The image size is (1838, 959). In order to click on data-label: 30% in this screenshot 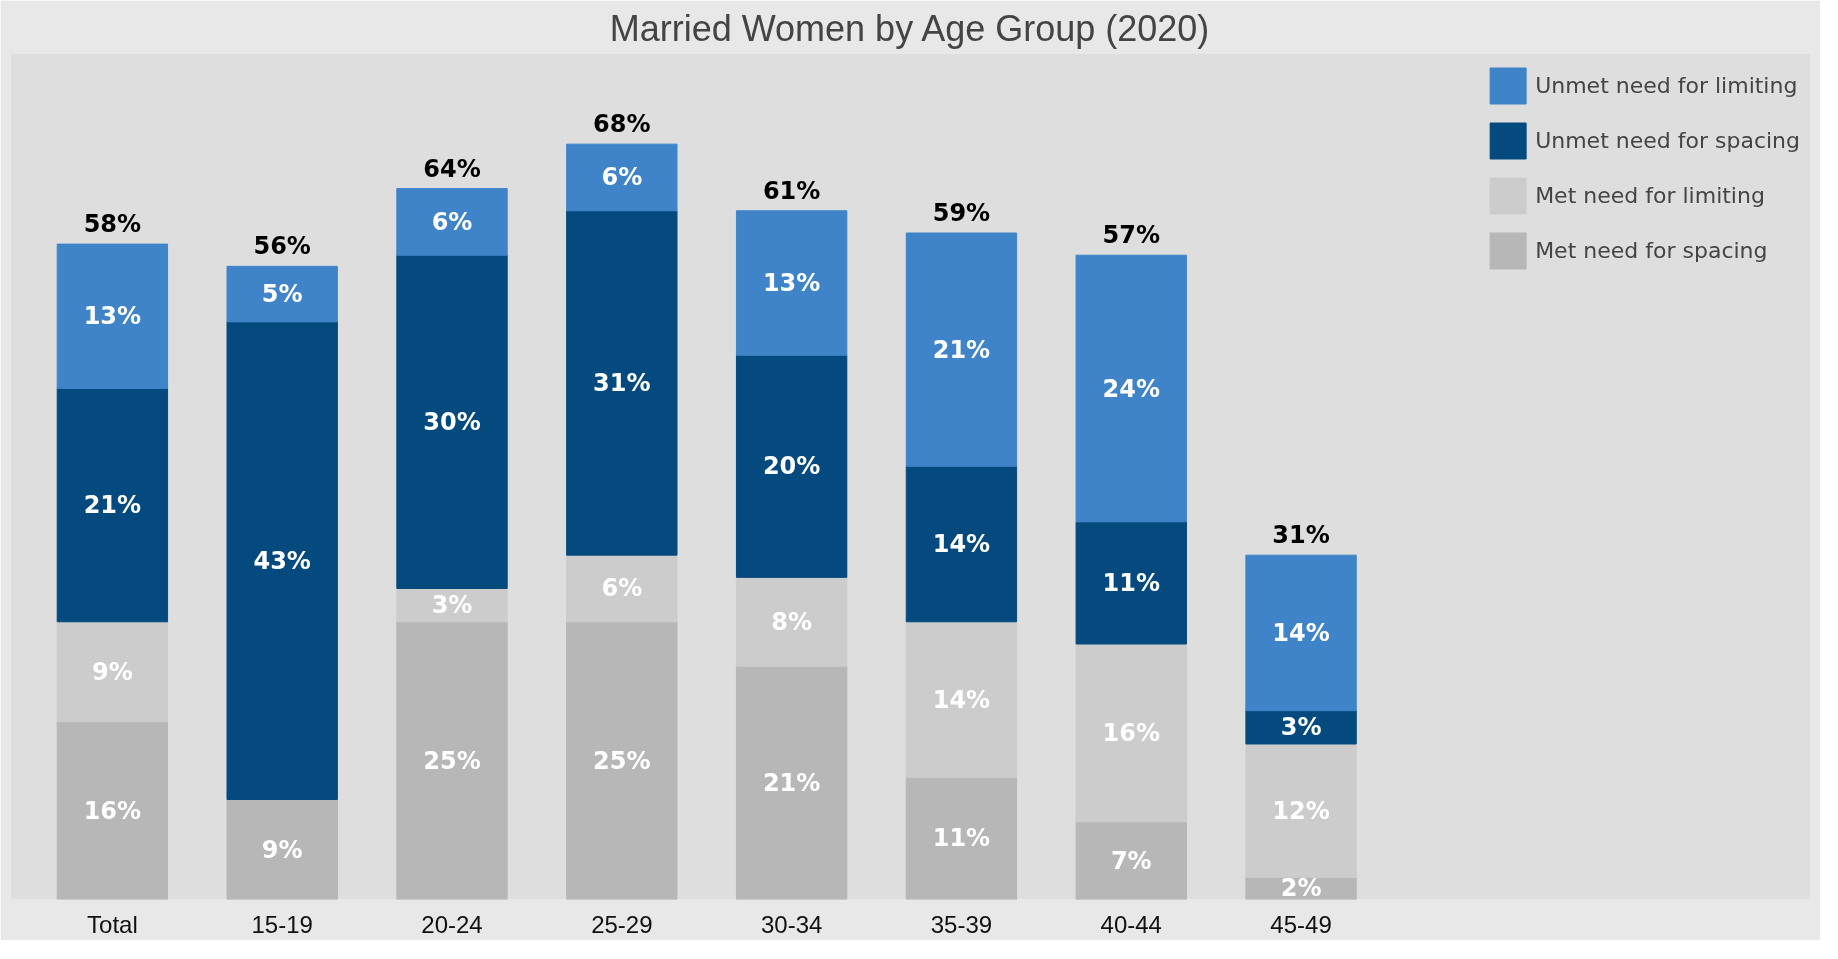, I will do `click(452, 421)`.